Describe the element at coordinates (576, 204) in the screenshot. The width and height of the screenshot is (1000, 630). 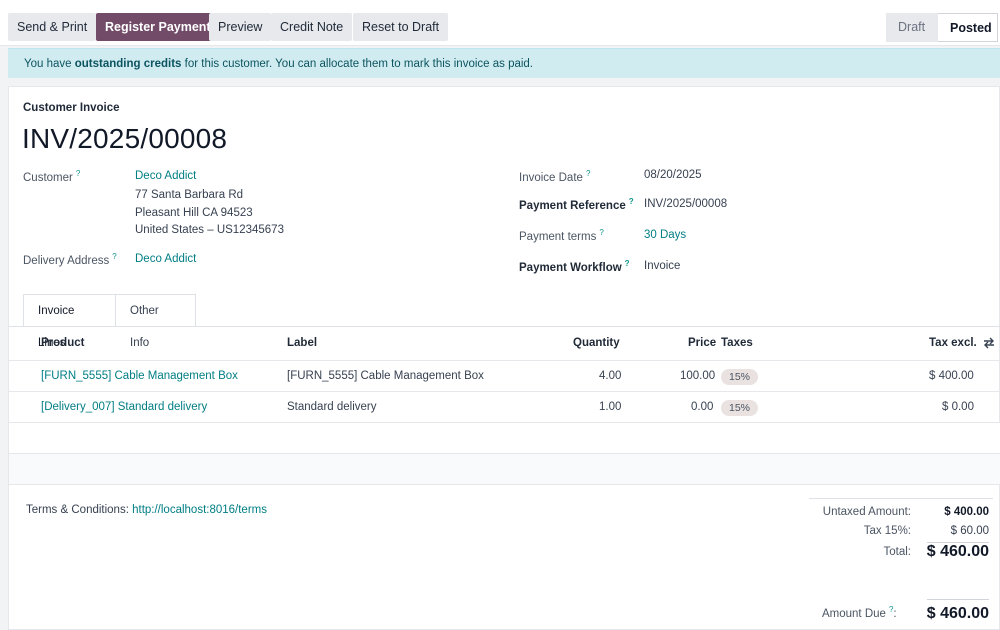
I see `payment-reference-label: Payment Reference?` at that location.